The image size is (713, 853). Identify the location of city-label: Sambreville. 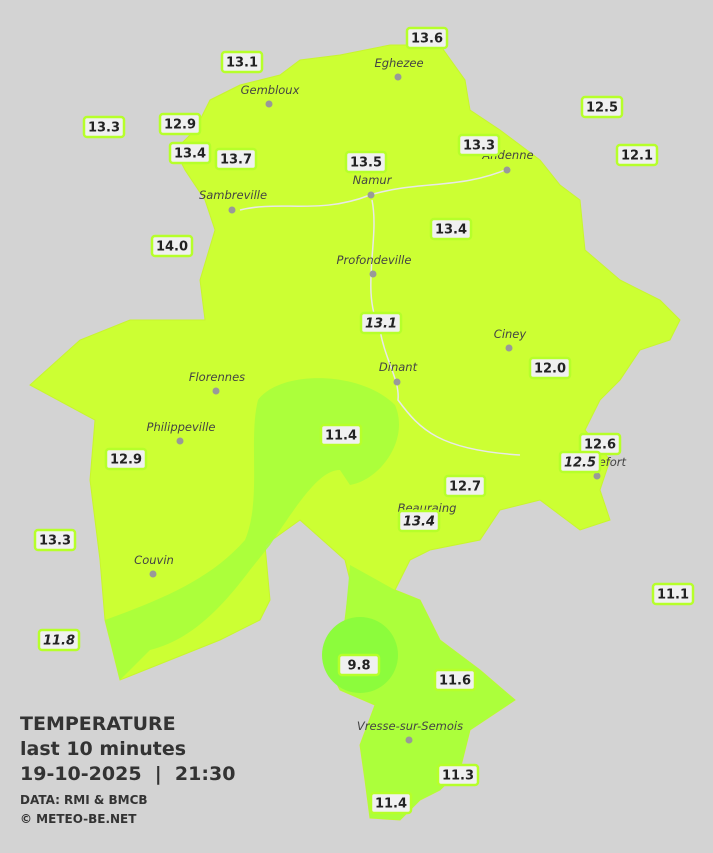
(233, 195).